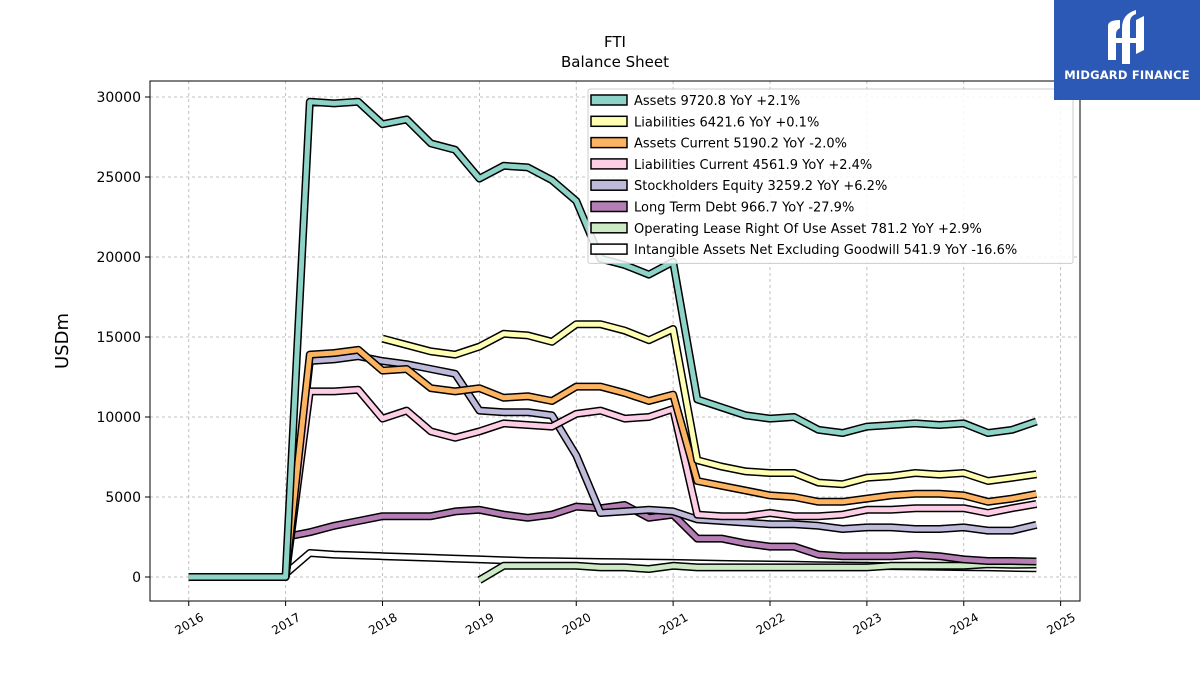  I want to click on y-axis-label: USDm, so click(62, 341).